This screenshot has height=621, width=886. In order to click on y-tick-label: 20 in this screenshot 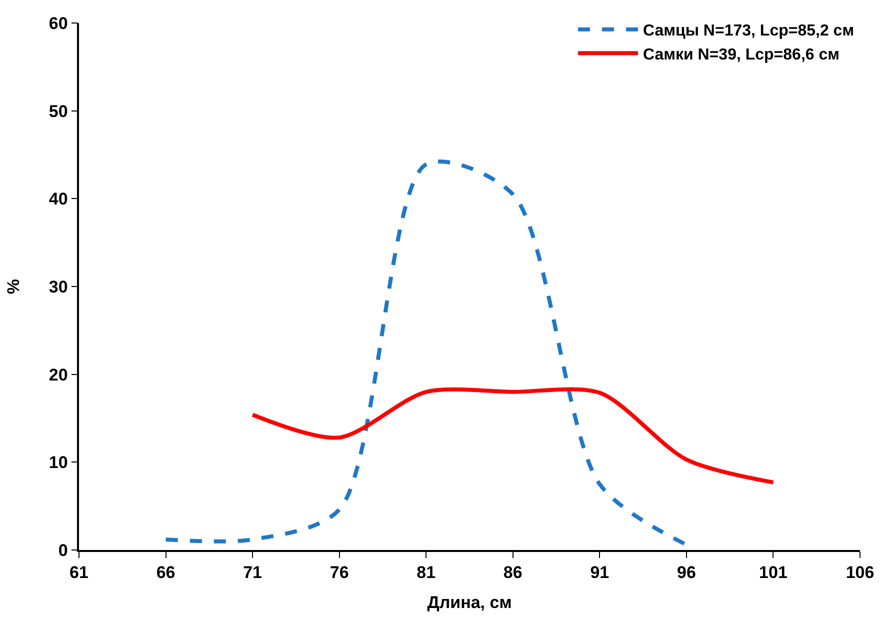, I will do `click(58, 374)`.